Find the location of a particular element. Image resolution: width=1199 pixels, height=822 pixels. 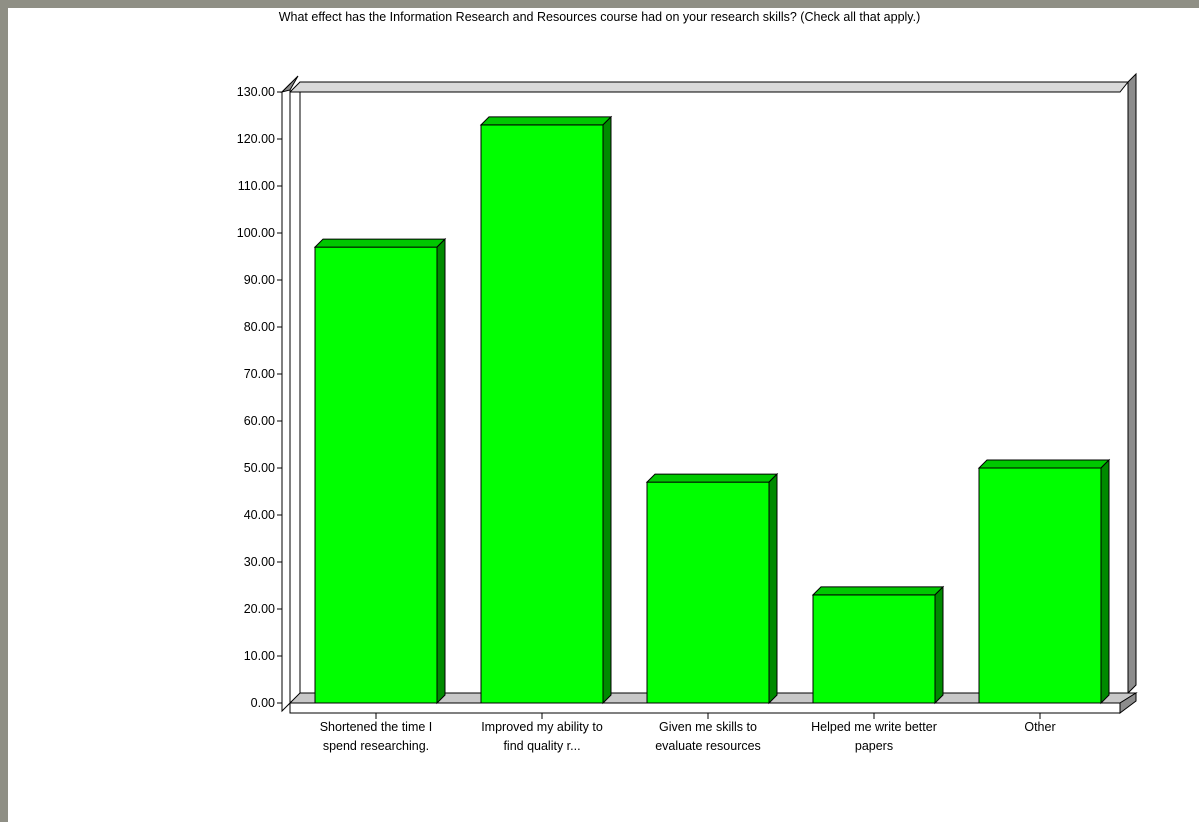

x-tick-label: Shortened the time I spend researching. is located at coordinates (376, 736).